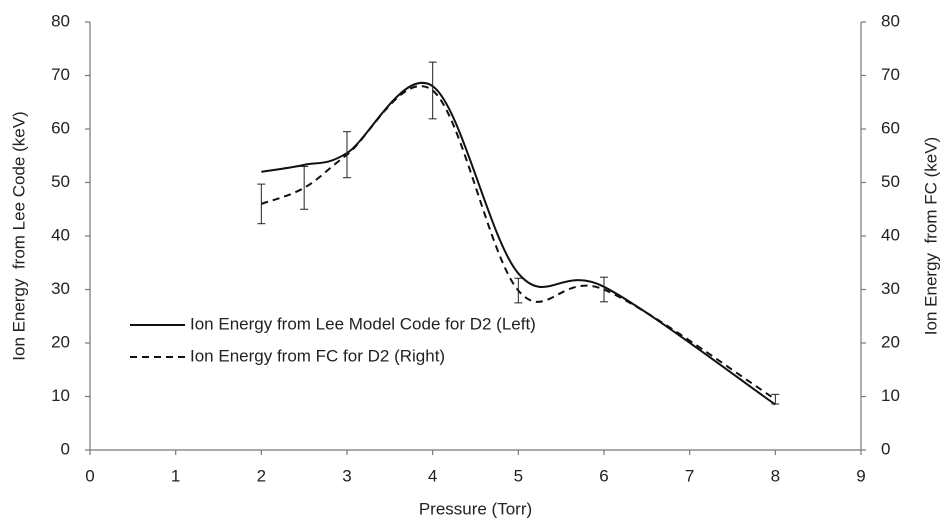 The height and width of the screenshot is (529, 947). I want to click on y2-tick-label: 50, so click(890, 181).